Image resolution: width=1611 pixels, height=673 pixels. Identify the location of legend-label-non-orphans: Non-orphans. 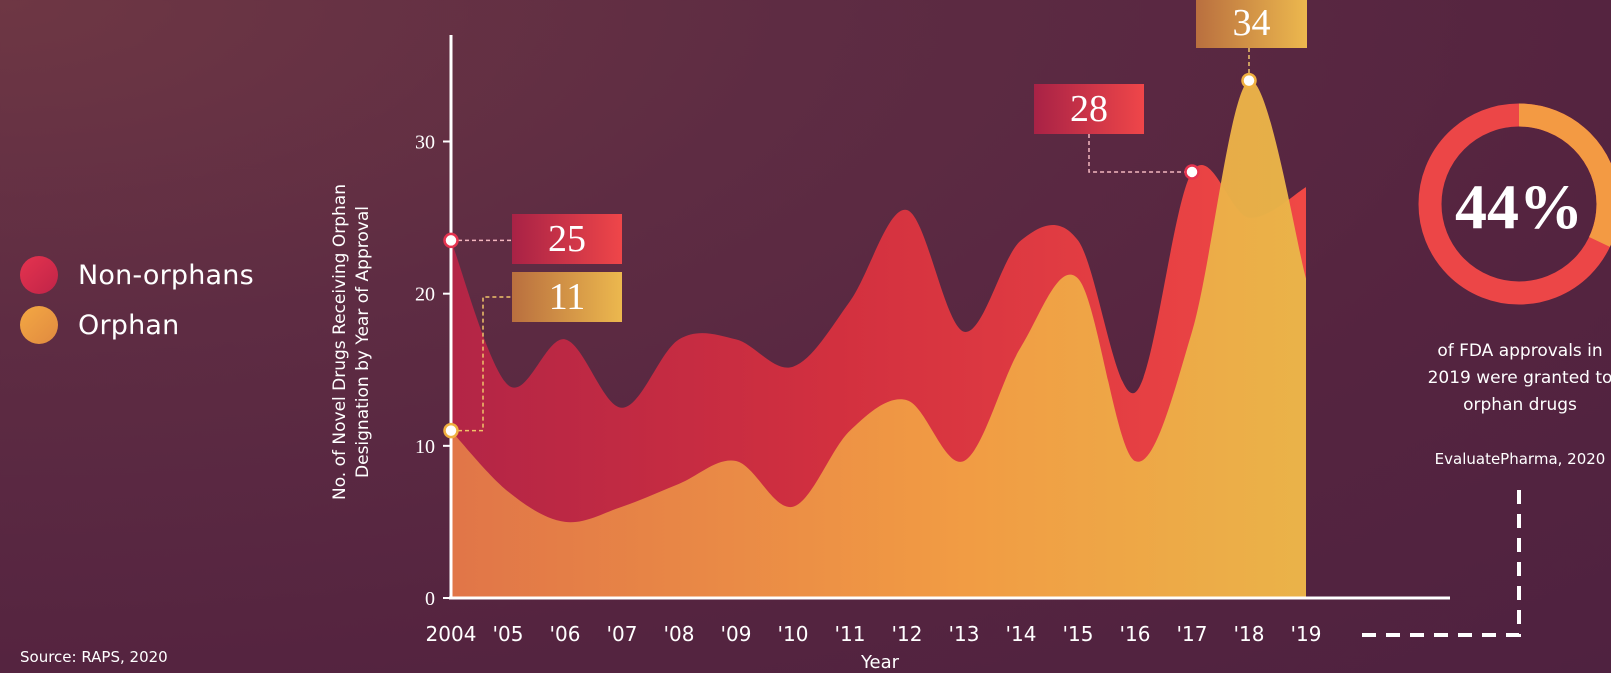
(166, 275).